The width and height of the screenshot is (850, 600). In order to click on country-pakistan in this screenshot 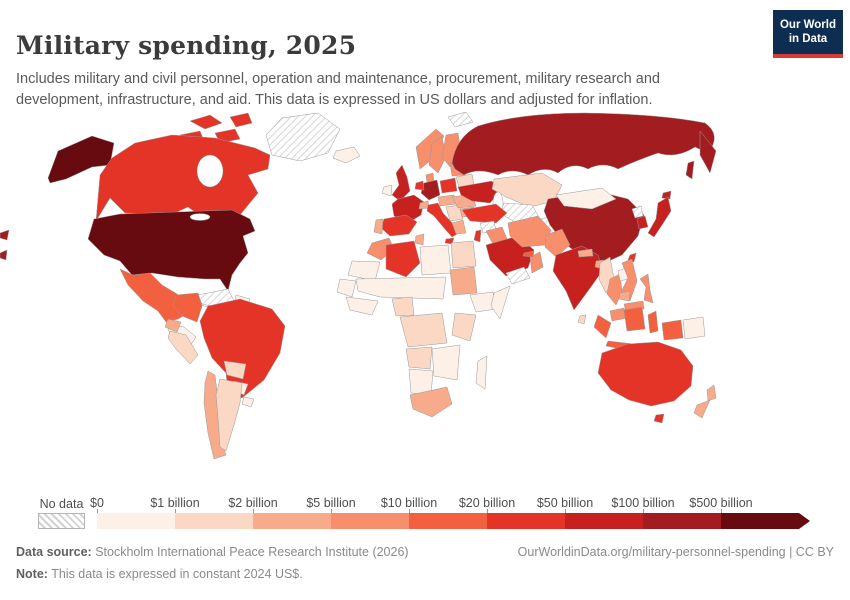, I will do `click(557, 243)`.